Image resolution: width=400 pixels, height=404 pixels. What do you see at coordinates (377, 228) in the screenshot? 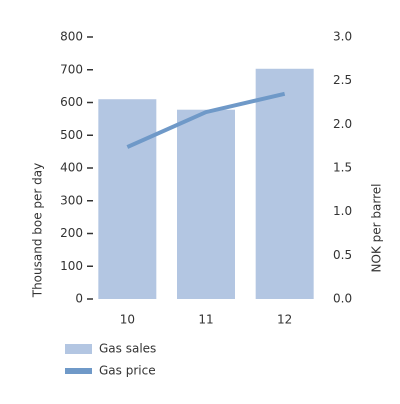
I see `y2-axis-label: NOK per barrel` at bounding box center [377, 228].